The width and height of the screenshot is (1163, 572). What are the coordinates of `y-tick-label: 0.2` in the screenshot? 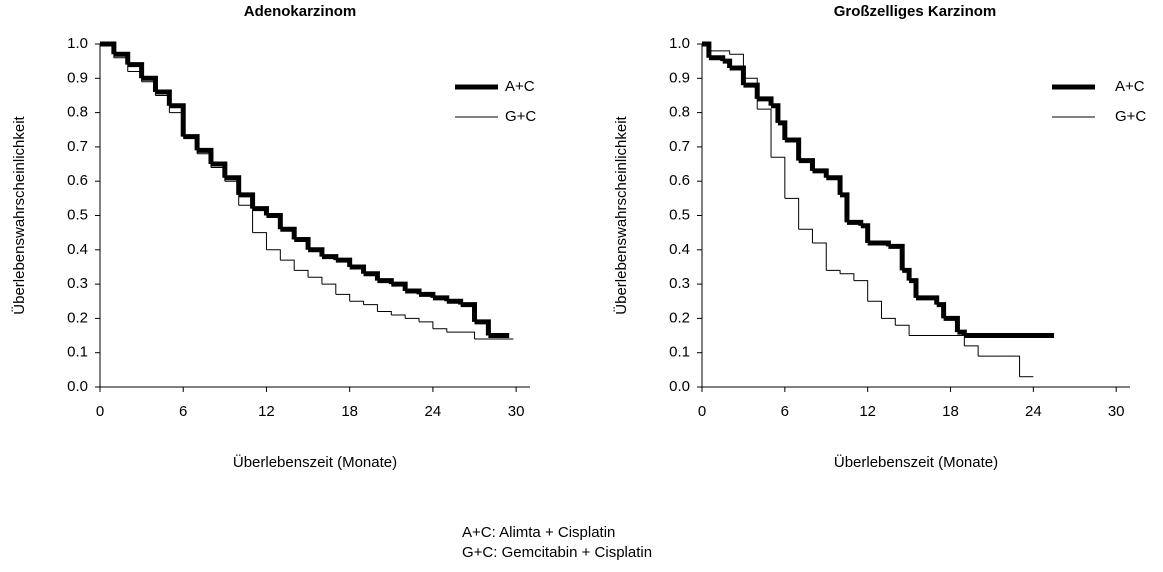 It's located at (77, 317).